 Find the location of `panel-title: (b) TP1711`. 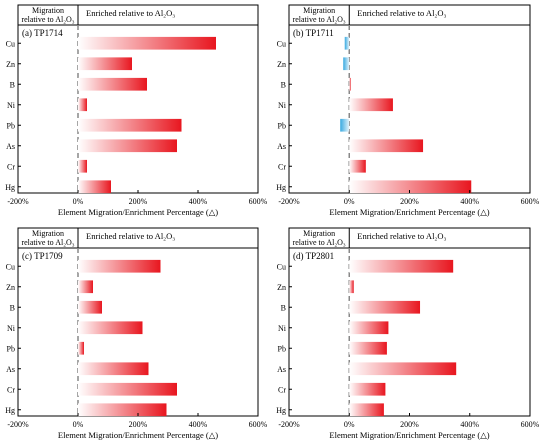

panel-title: (b) TP1711 is located at coordinates (313, 33).